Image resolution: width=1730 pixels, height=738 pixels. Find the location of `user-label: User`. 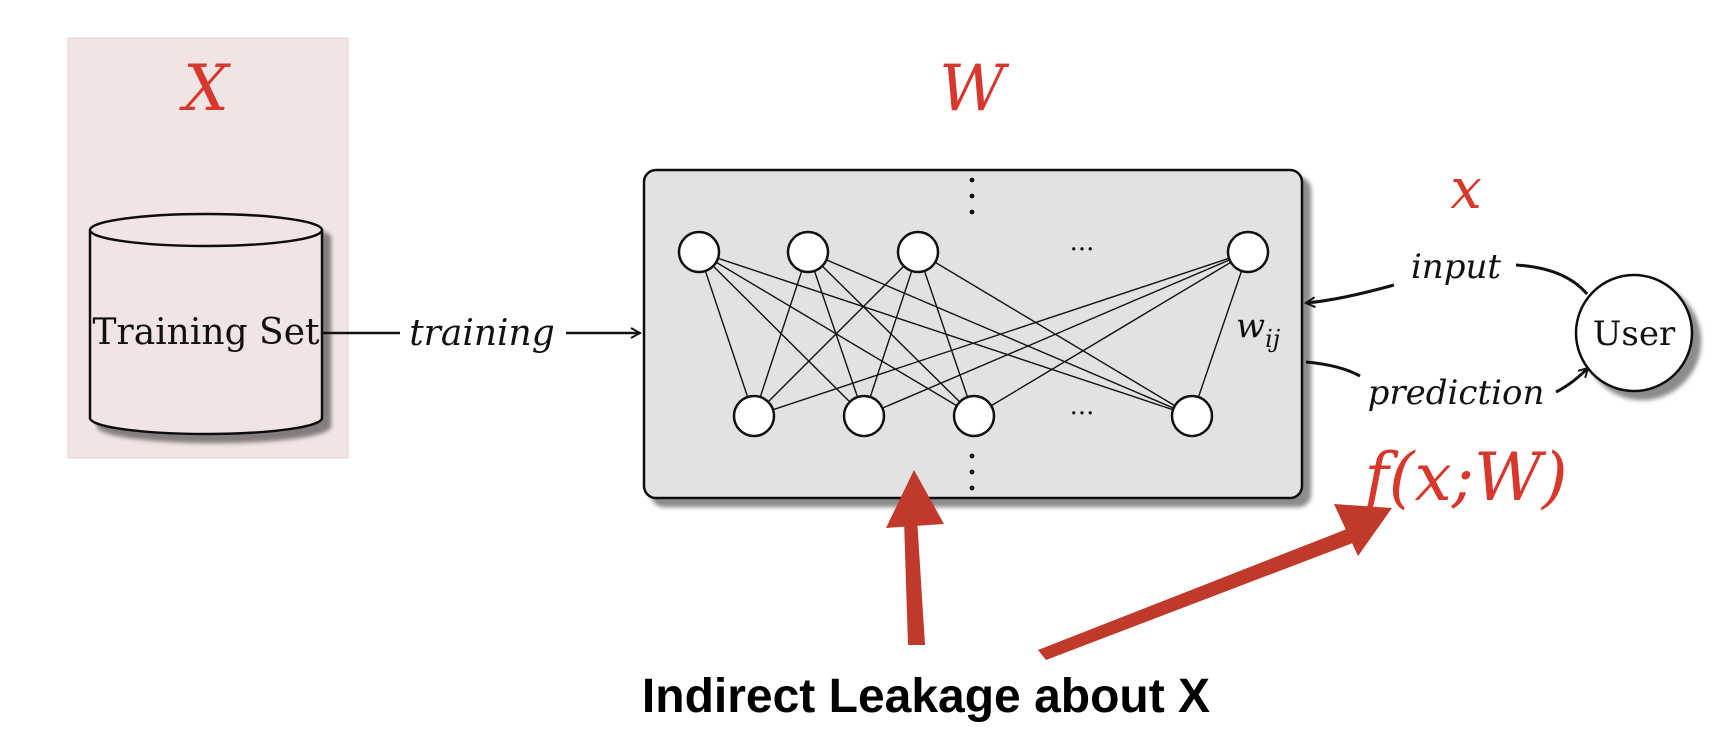

user-label: User is located at coordinates (1634, 334).